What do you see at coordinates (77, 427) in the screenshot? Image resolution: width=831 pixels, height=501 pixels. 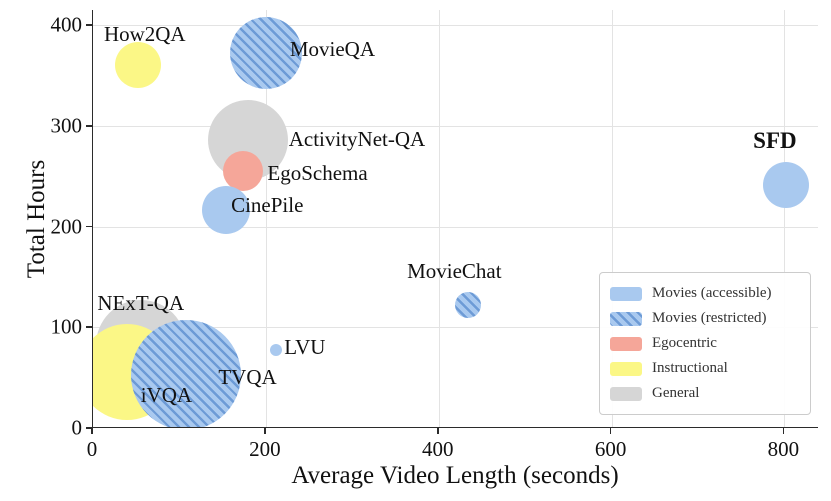 I see `y-tick-label: 0` at bounding box center [77, 427].